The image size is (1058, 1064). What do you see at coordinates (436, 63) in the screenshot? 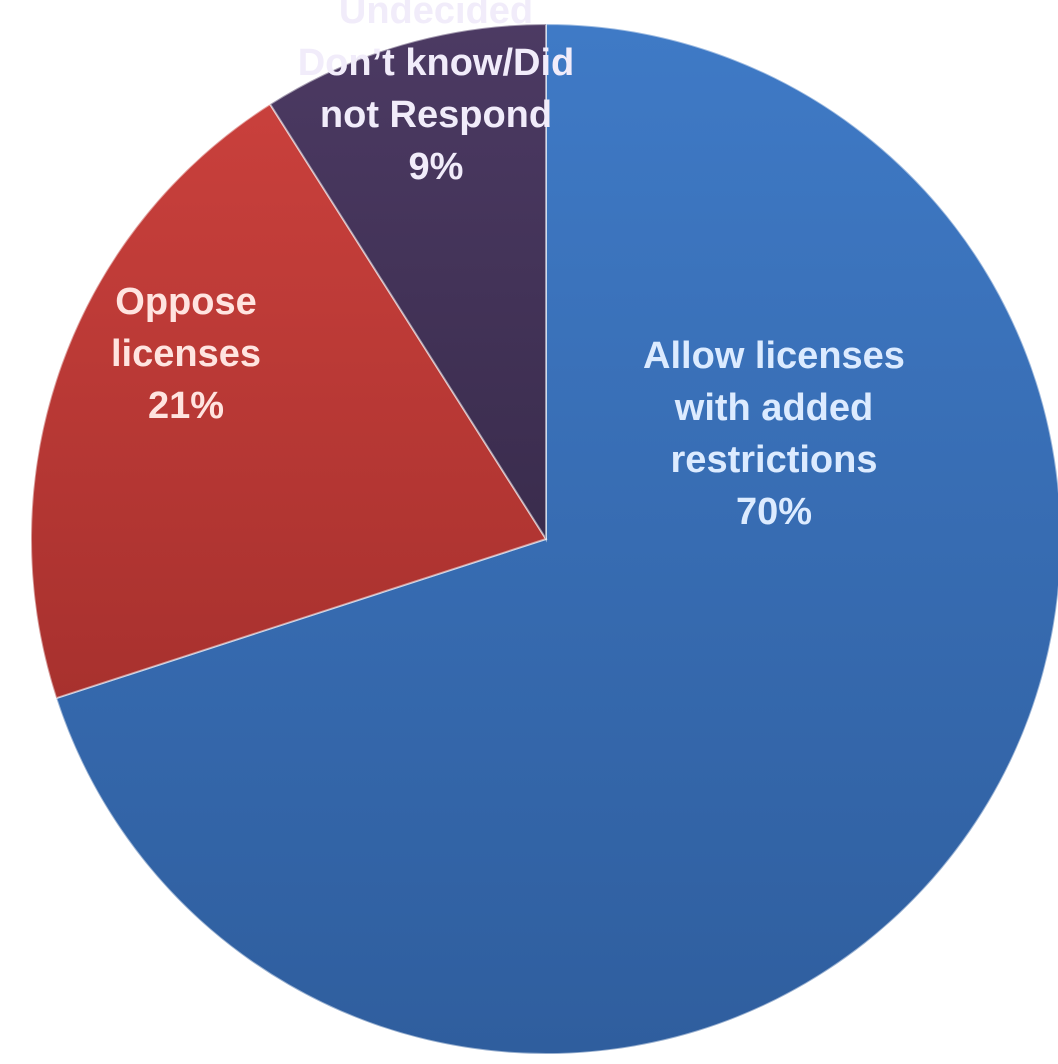
I see `slice-label-line-2-1: Don’t know/Did` at bounding box center [436, 63].